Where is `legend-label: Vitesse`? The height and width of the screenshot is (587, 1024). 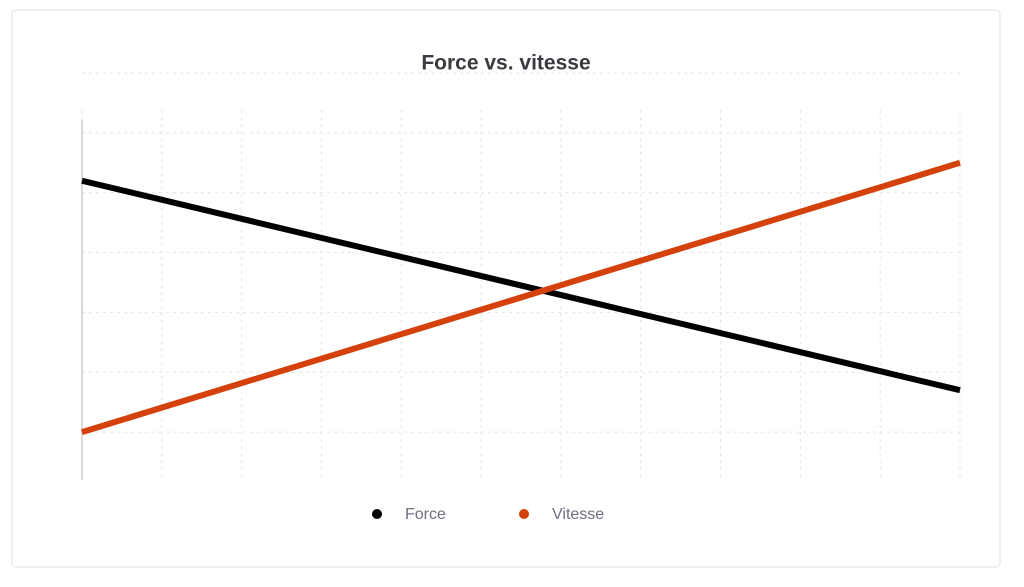
legend-label: Vitesse is located at coordinates (578, 514).